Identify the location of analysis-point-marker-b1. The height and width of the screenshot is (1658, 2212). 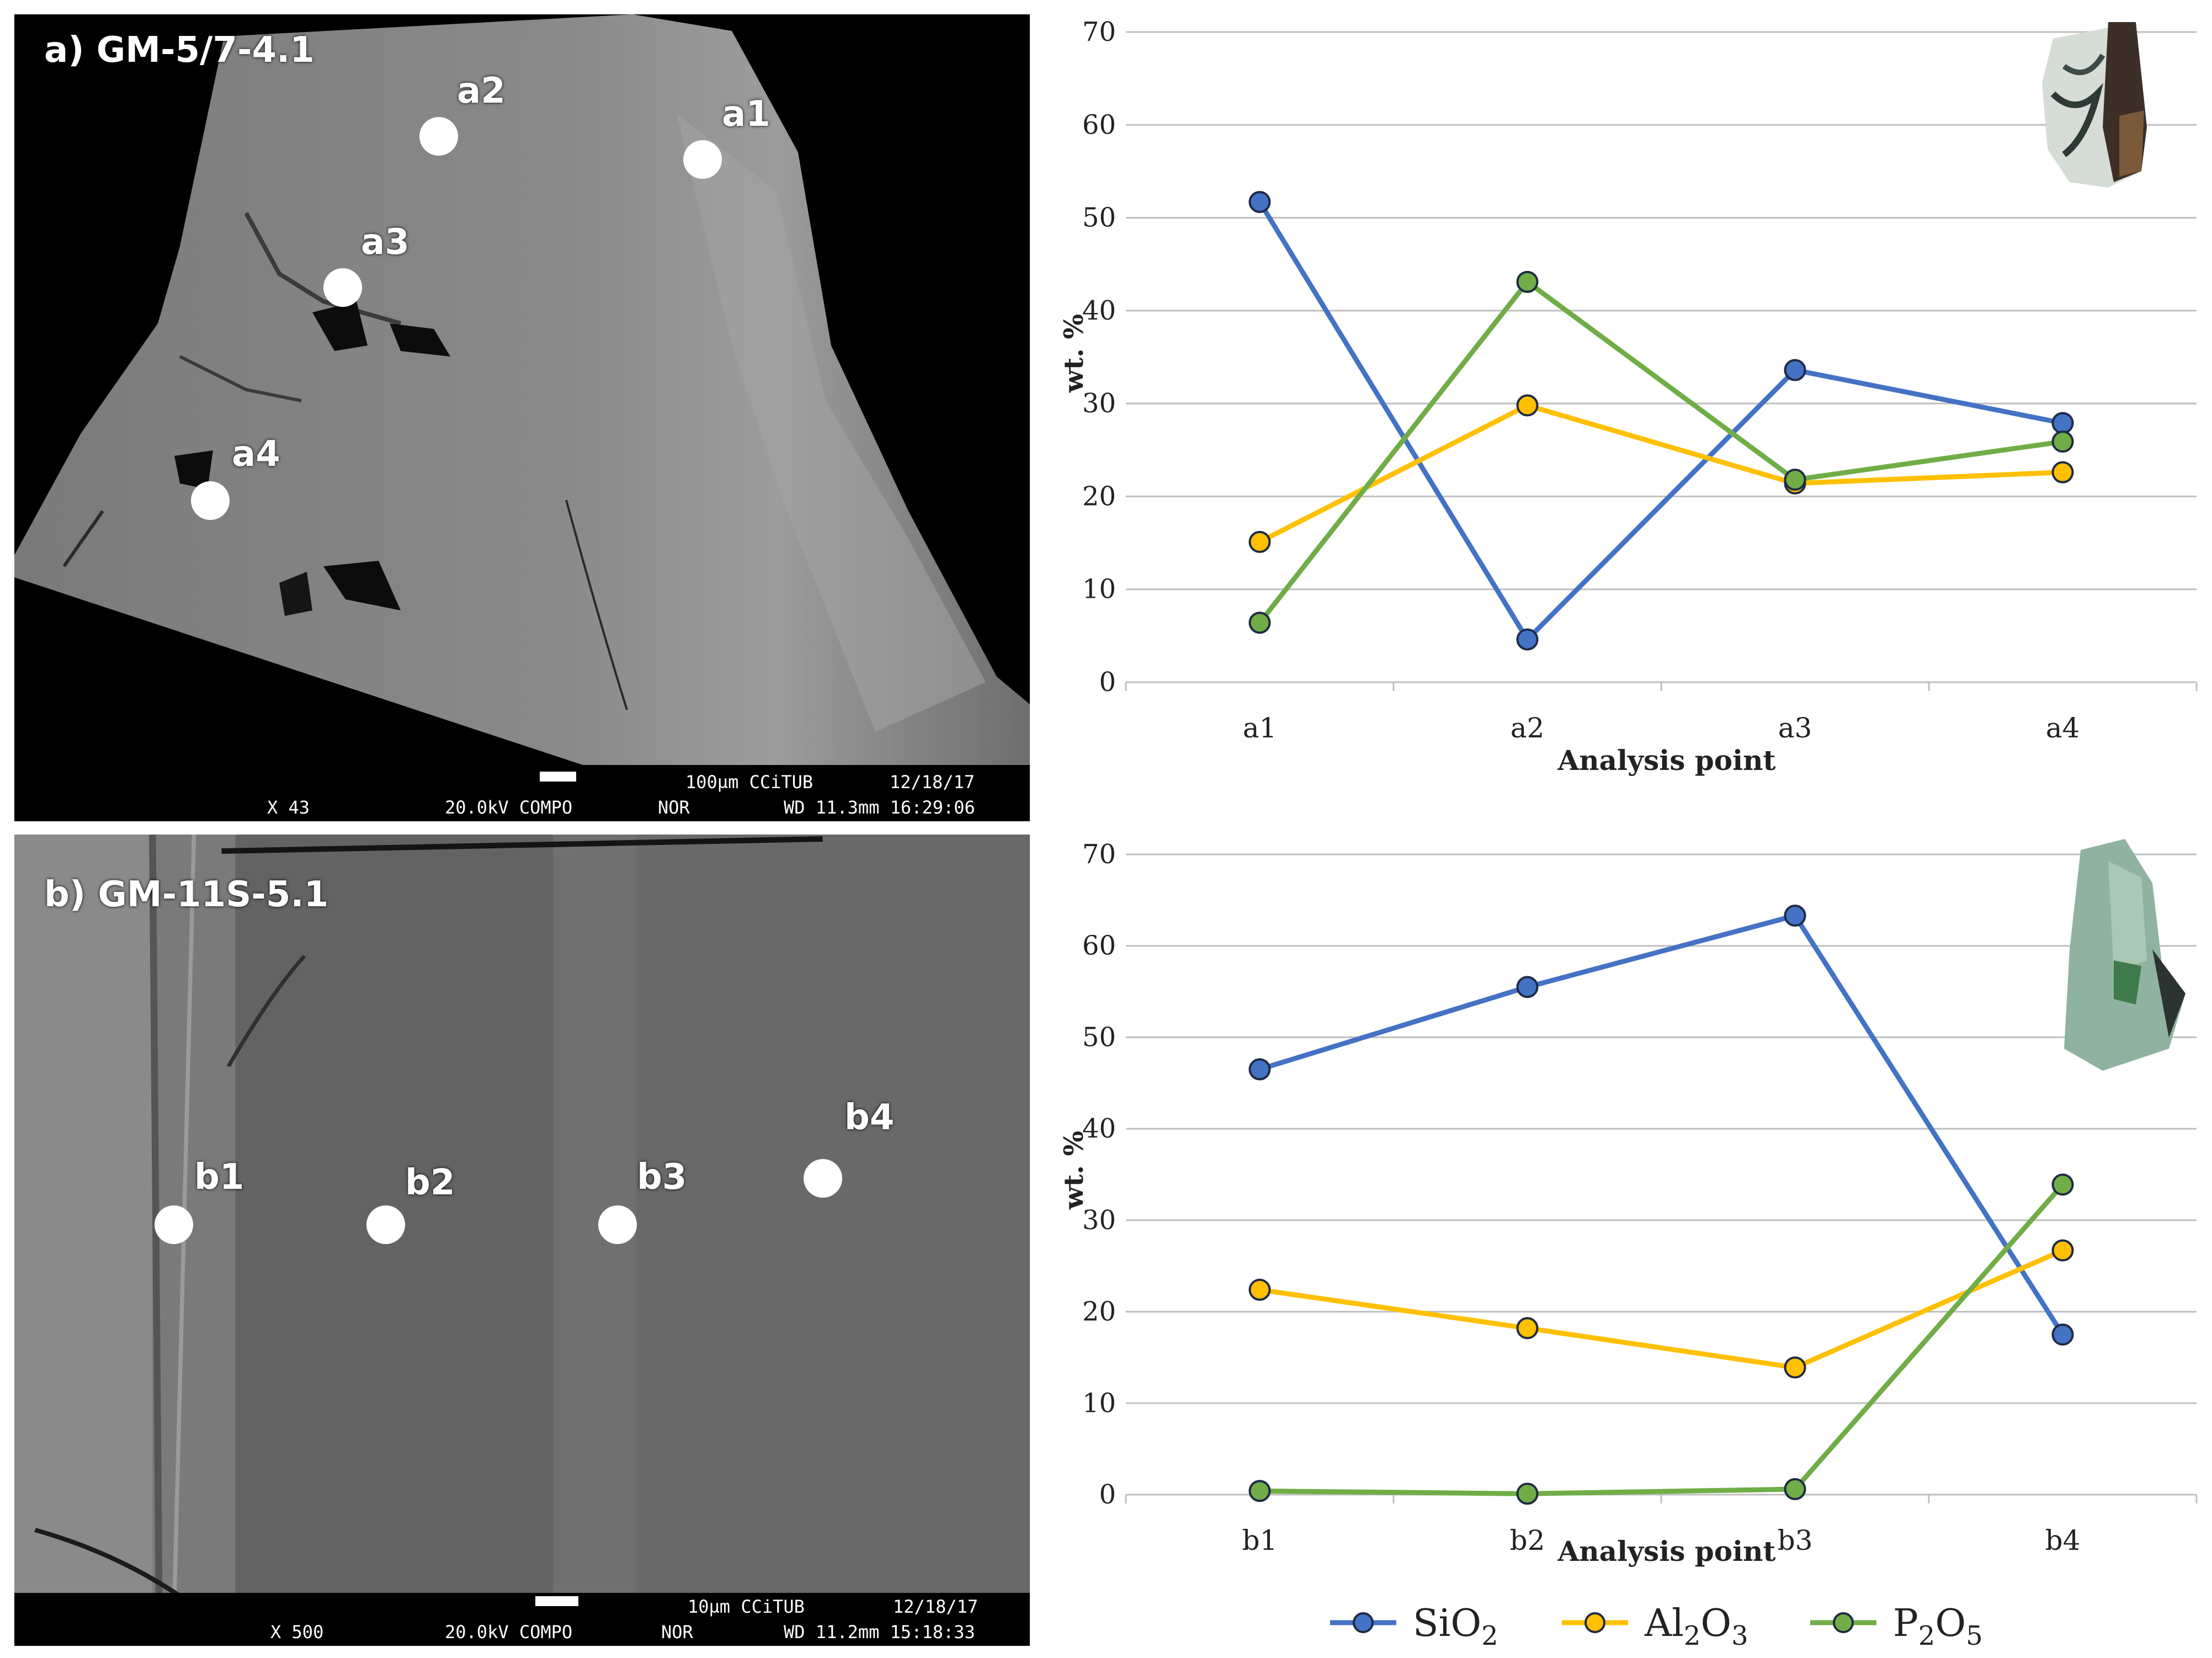
(174, 1225).